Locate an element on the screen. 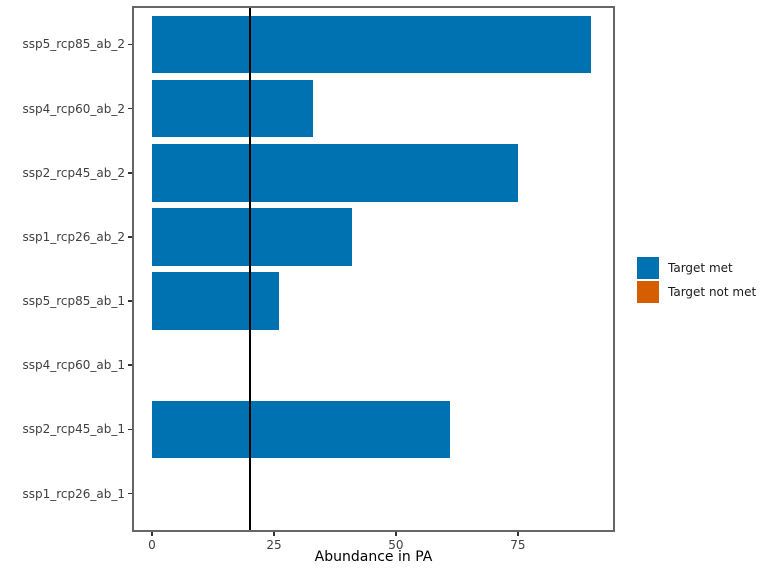  y-tick-label: ssp1_rcp26_ab_2 is located at coordinates (73, 236).